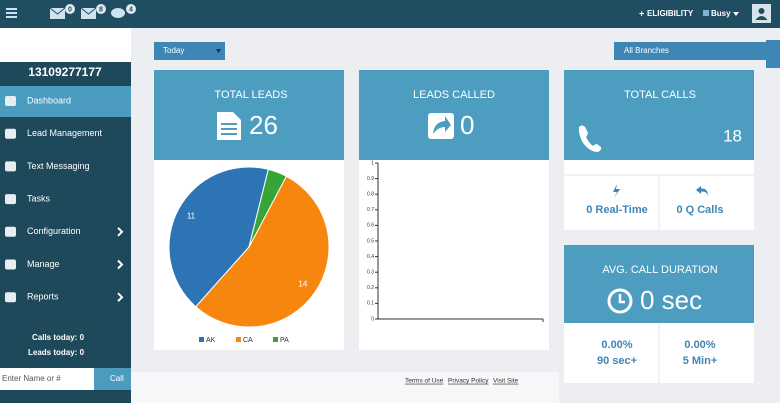 This screenshot has height=403, width=780. Describe the element at coordinates (345, 387) in the screenshot. I see `footer` at that location.